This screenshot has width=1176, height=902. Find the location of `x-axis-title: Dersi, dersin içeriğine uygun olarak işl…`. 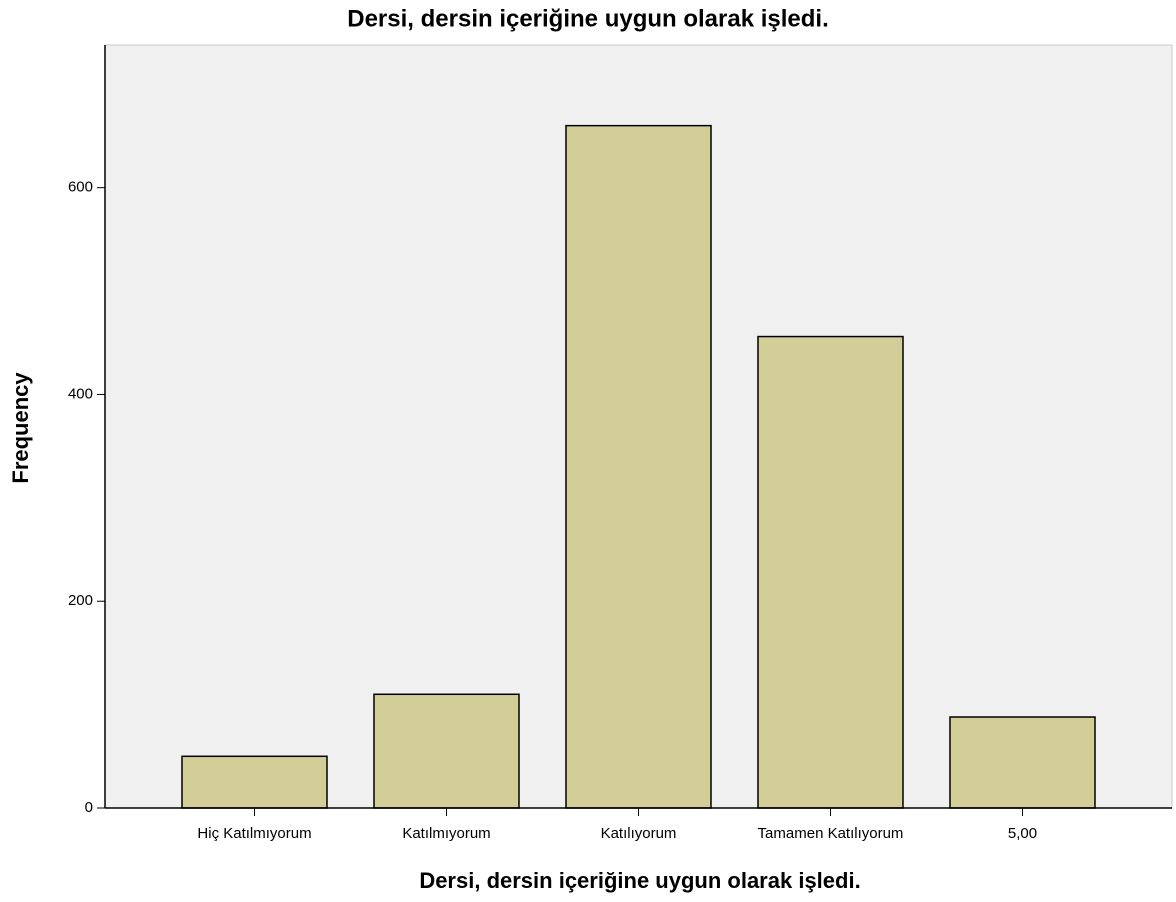

x-axis-title: Dersi, dersin içeriğine uygun olarak işl… is located at coordinates (639, 880).